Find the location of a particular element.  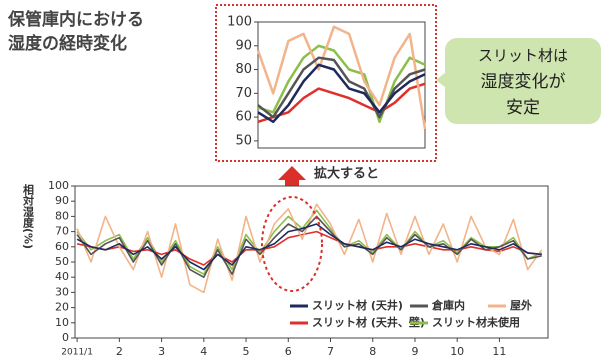

x-tick-label: 7 is located at coordinates (330, 351).